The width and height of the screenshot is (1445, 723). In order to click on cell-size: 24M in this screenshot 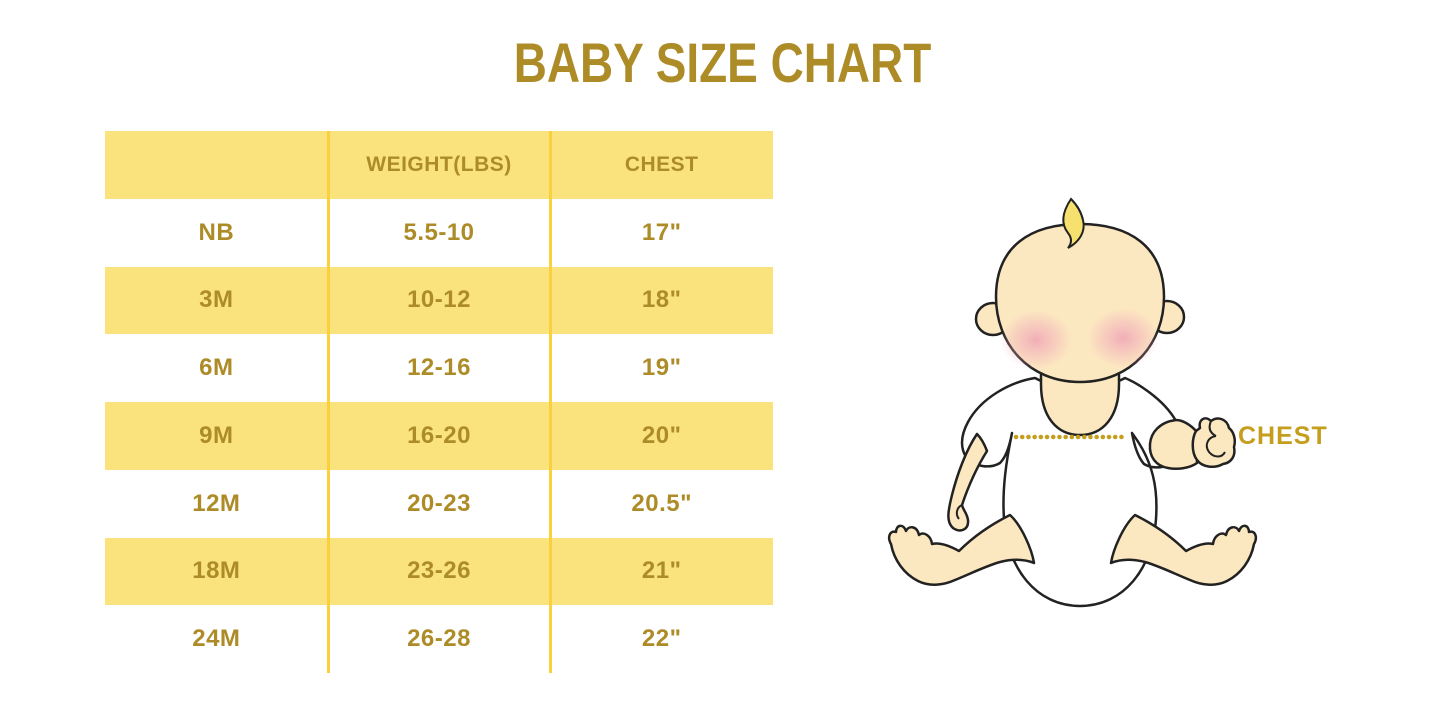, I will do `click(216, 639)`.